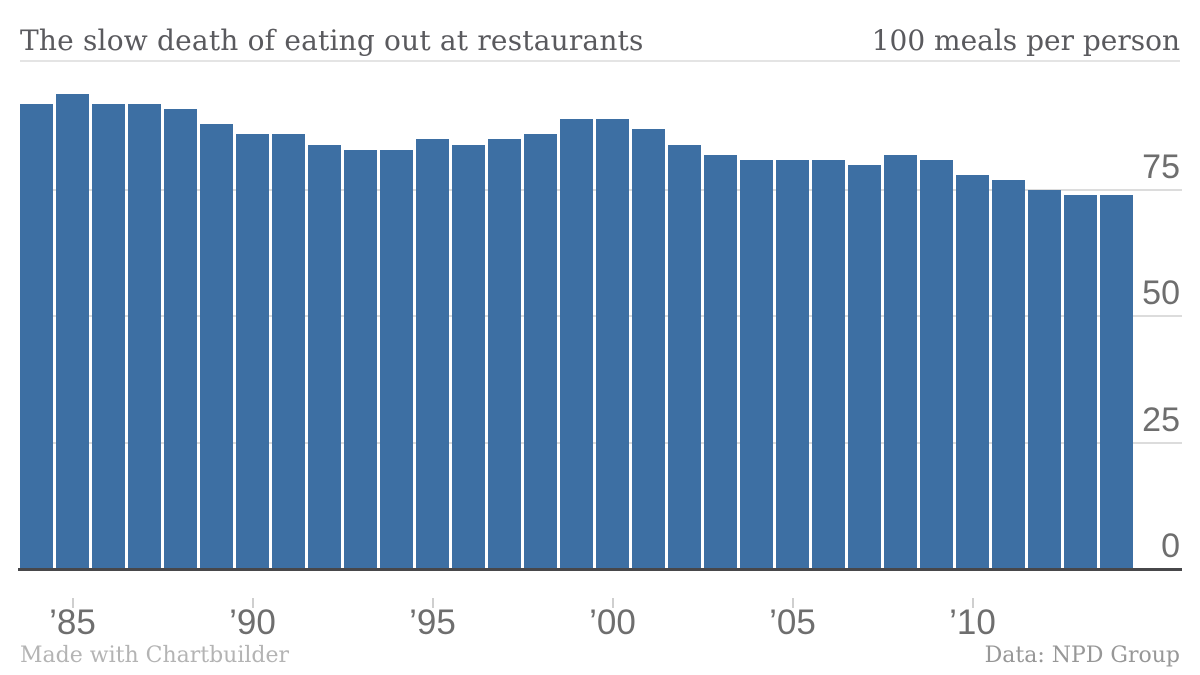  Describe the element at coordinates (1161, 293) in the screenshot. I see `y-axis-label-50: 50` at that location.